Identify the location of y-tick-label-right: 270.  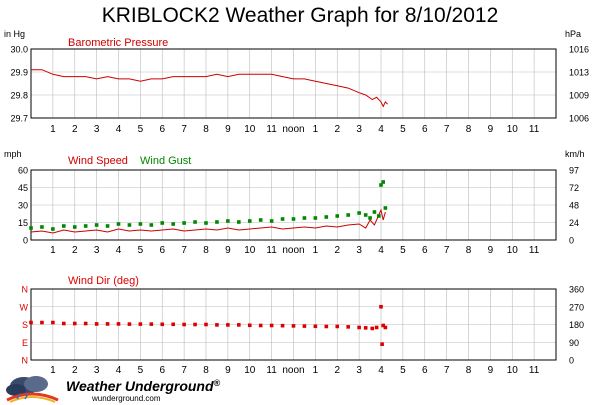
(576, 307).